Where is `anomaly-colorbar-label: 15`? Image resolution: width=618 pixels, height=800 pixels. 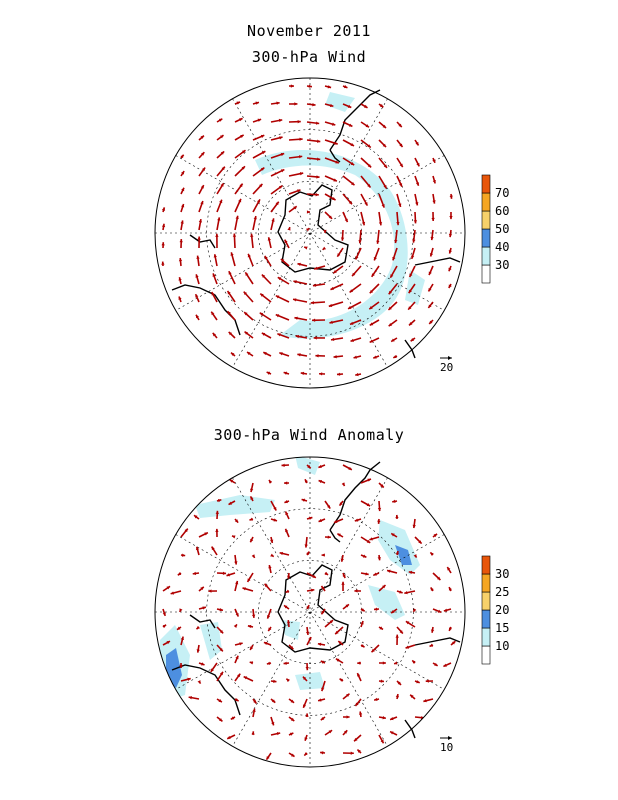
anomaly-colorbar-label: 15 is located at coordinates (502, 628).